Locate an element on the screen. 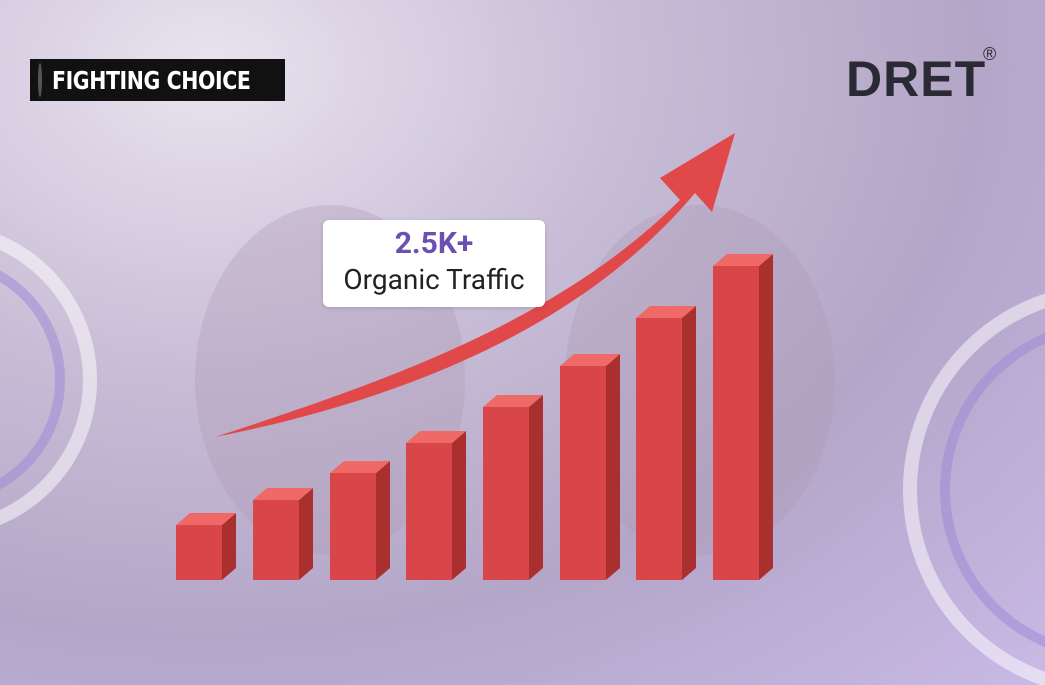 This screenshot has width=1045, height=685. registered-mark: ® is located at coordinates (990, 54).